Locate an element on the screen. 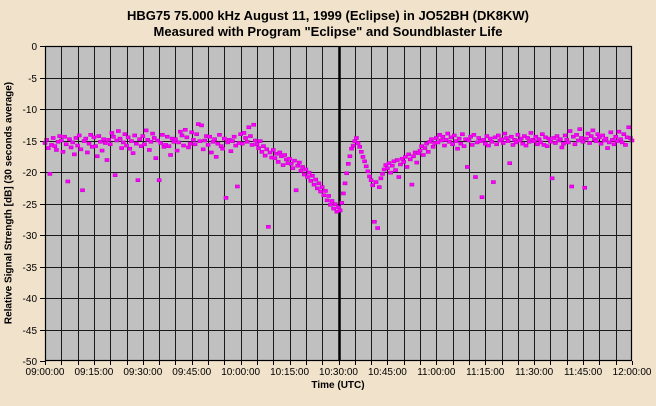  y-tick-label: -40 is located at coordinates (30, 299).